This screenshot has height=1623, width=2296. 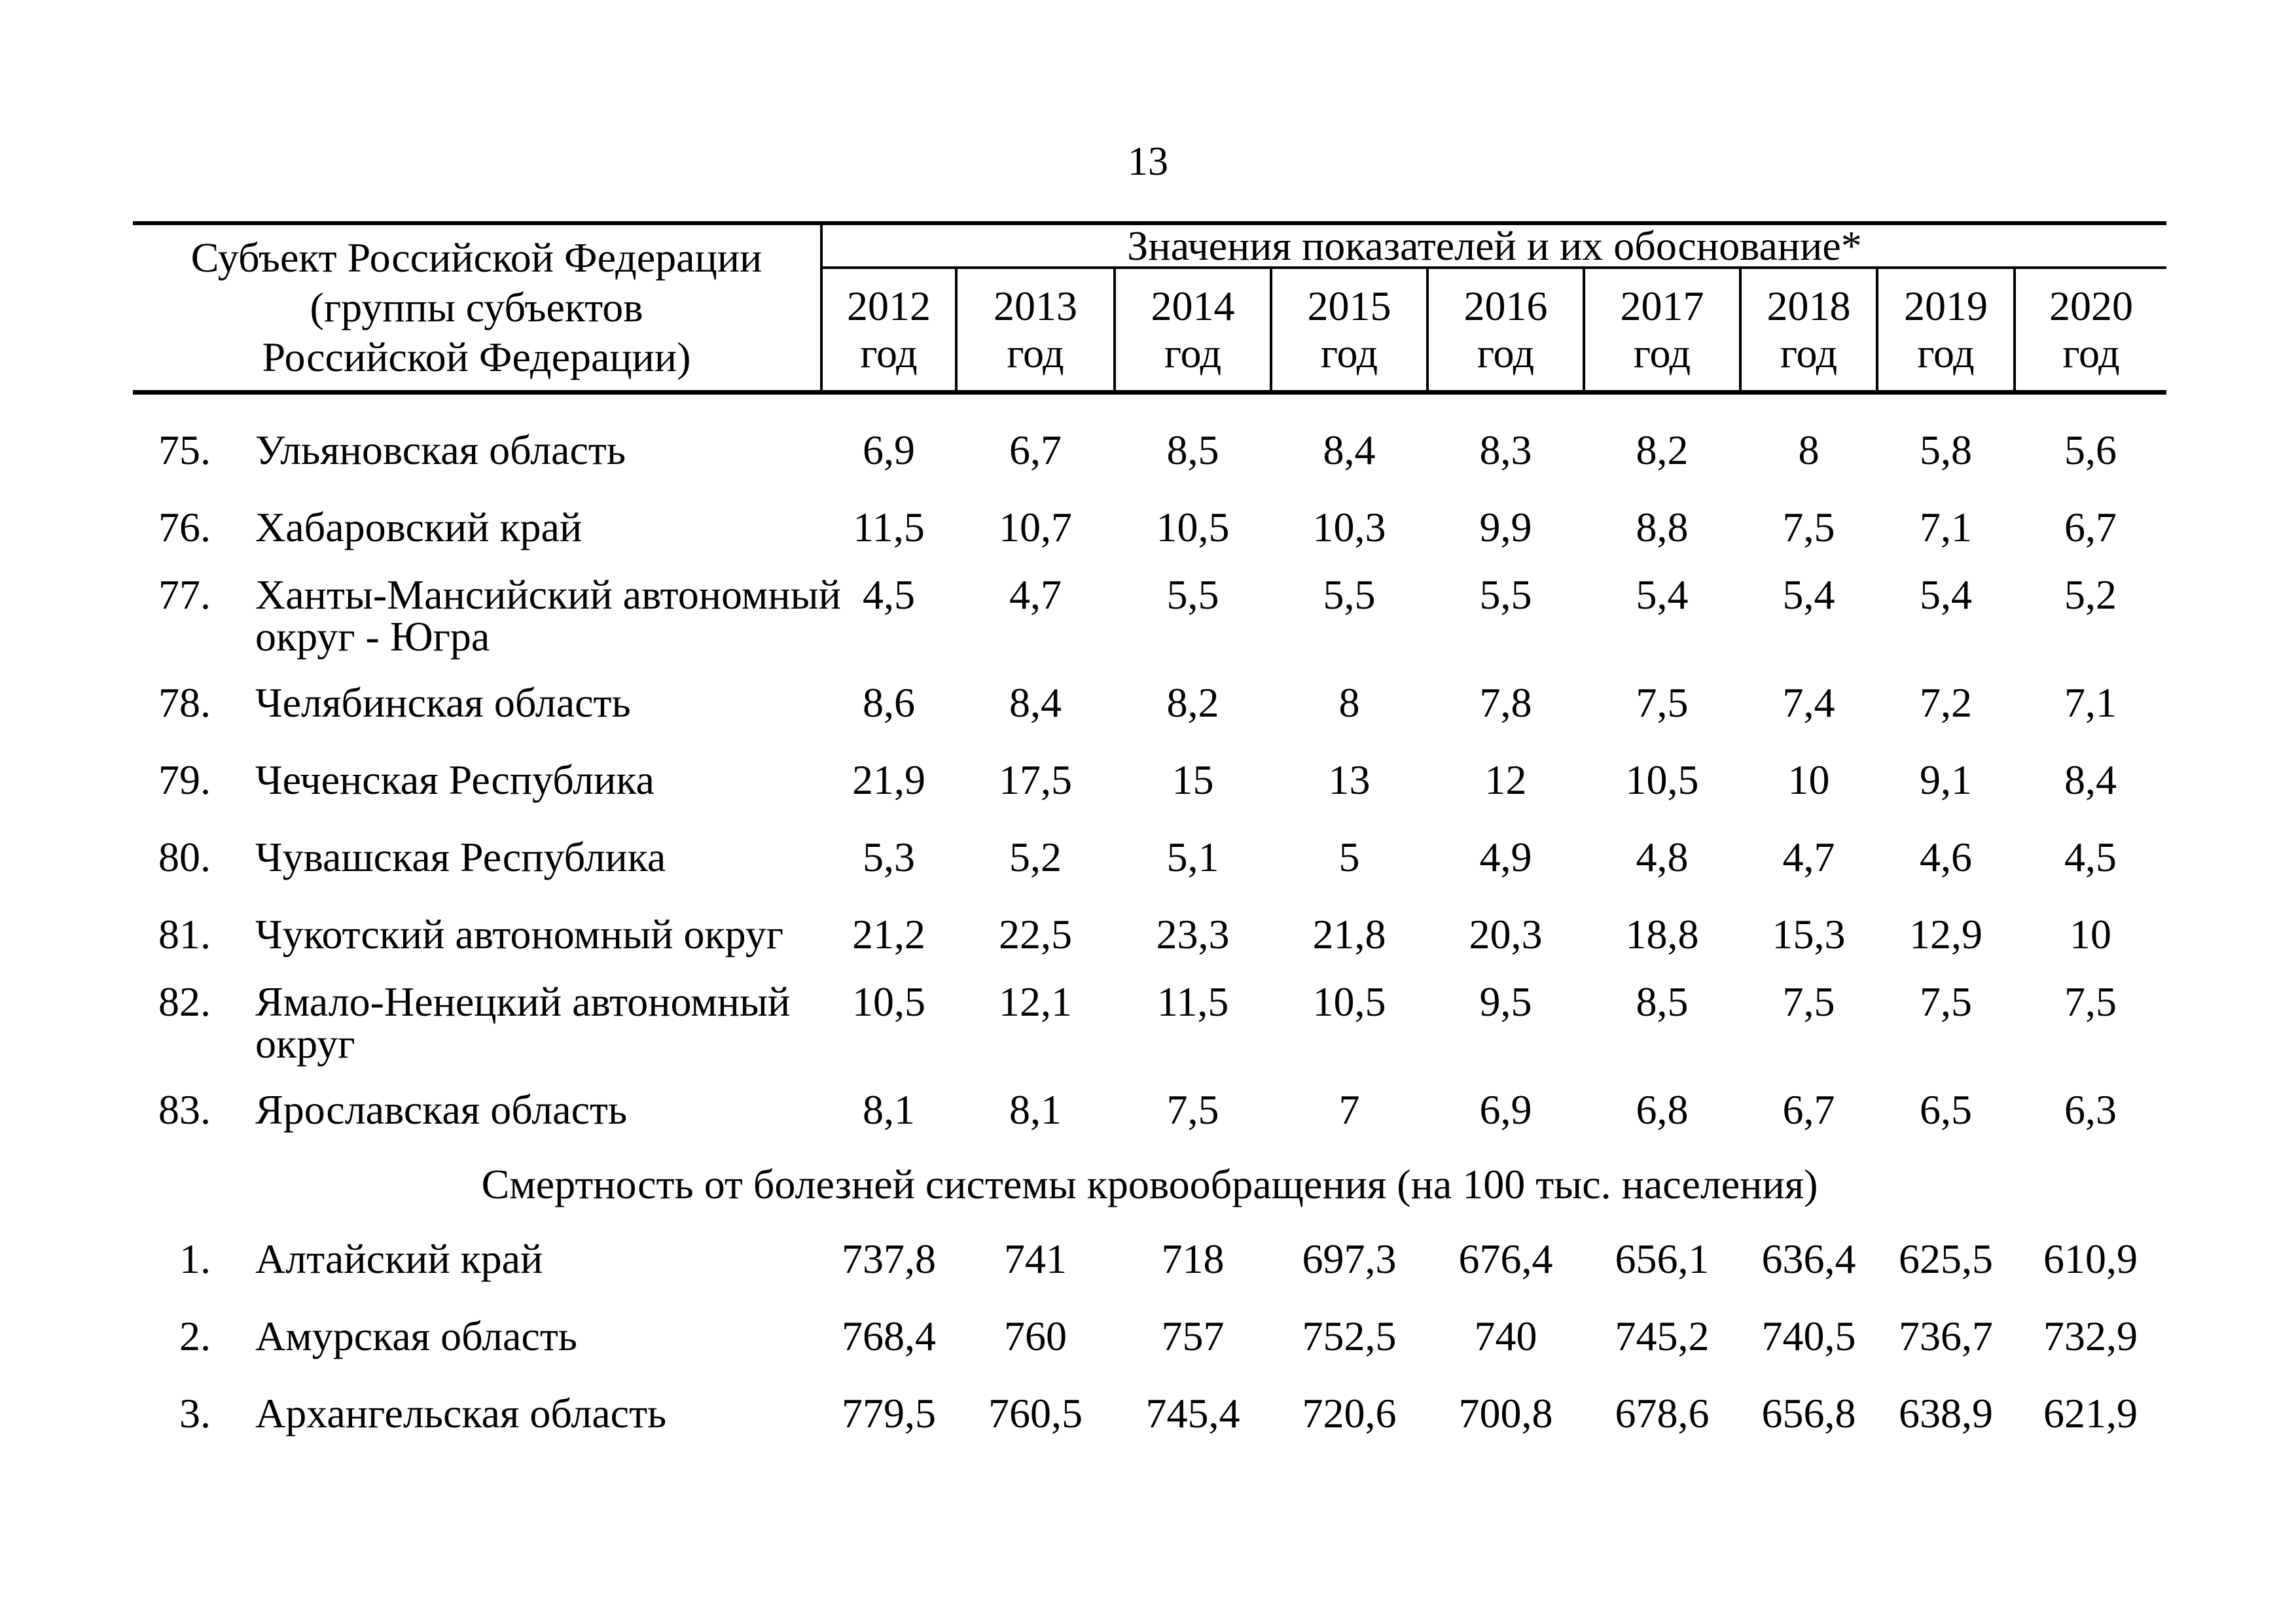 I want to click on value-cell: 7, so click(x=1349, y=1109).